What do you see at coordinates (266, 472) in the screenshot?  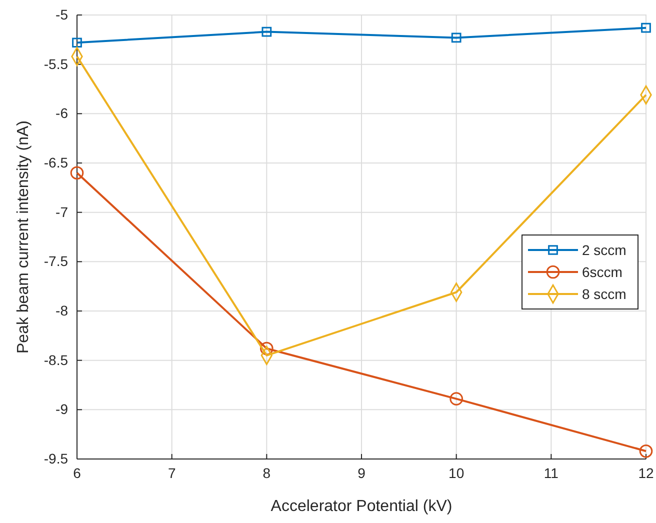 I see `x-tick-label: 8` at bounding box center [266, 472].